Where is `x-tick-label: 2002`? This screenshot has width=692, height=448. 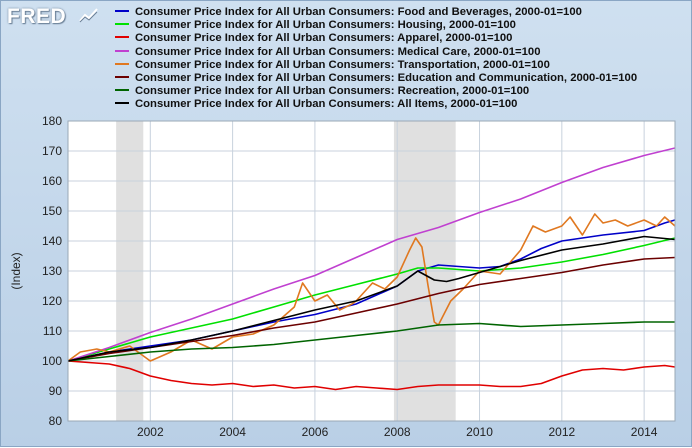
x-tick-label: 2002 is located at coordinates (150, 432).